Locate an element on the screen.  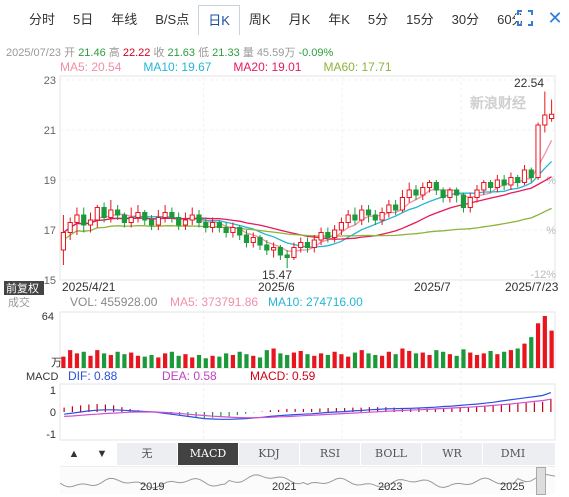
min-price-label: 15.47 is located at coordinates (277, 275).